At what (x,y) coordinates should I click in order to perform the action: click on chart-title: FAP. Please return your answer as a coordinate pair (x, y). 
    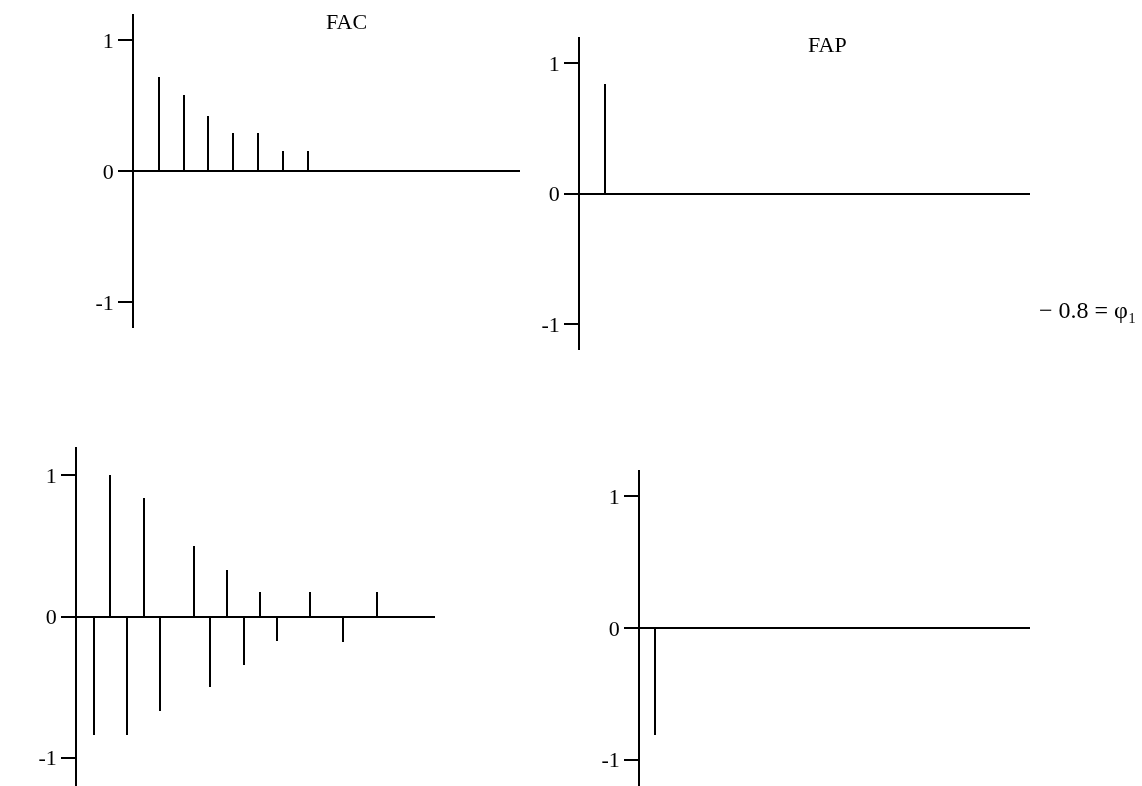
    Looking at the image, I should click on (827, 44).